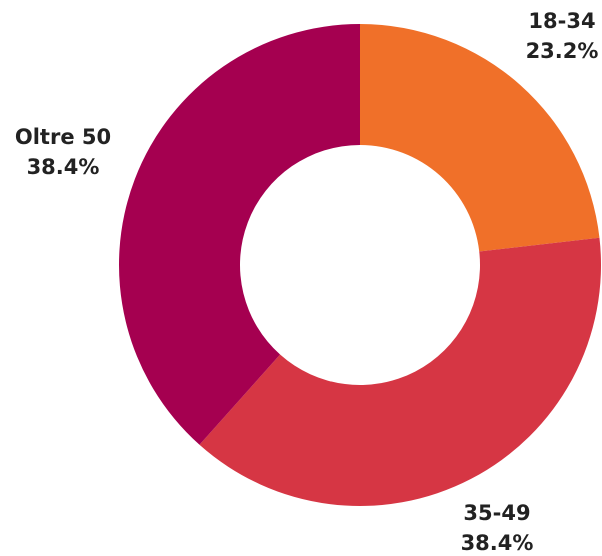 The image size is (602, 556). Describe the element at coordinates (562, 51) in the screenshot. I see `slice-value-label: 23.2%` at that location.